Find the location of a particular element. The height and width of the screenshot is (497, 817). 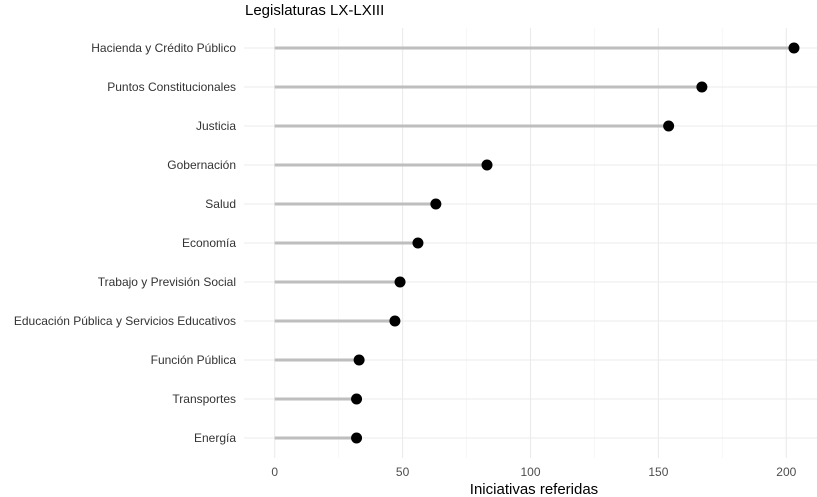

category-label: Salud is located at coordinates (220, 204).